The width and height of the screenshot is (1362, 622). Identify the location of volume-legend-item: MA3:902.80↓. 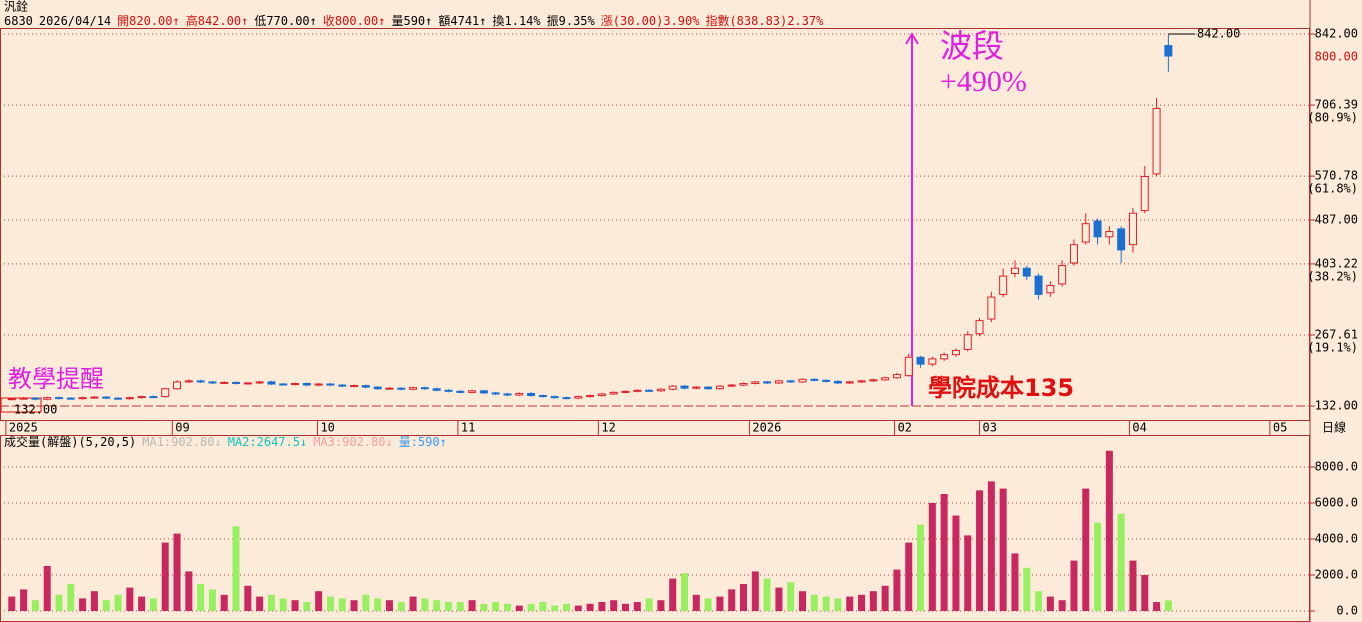
(352, 442).